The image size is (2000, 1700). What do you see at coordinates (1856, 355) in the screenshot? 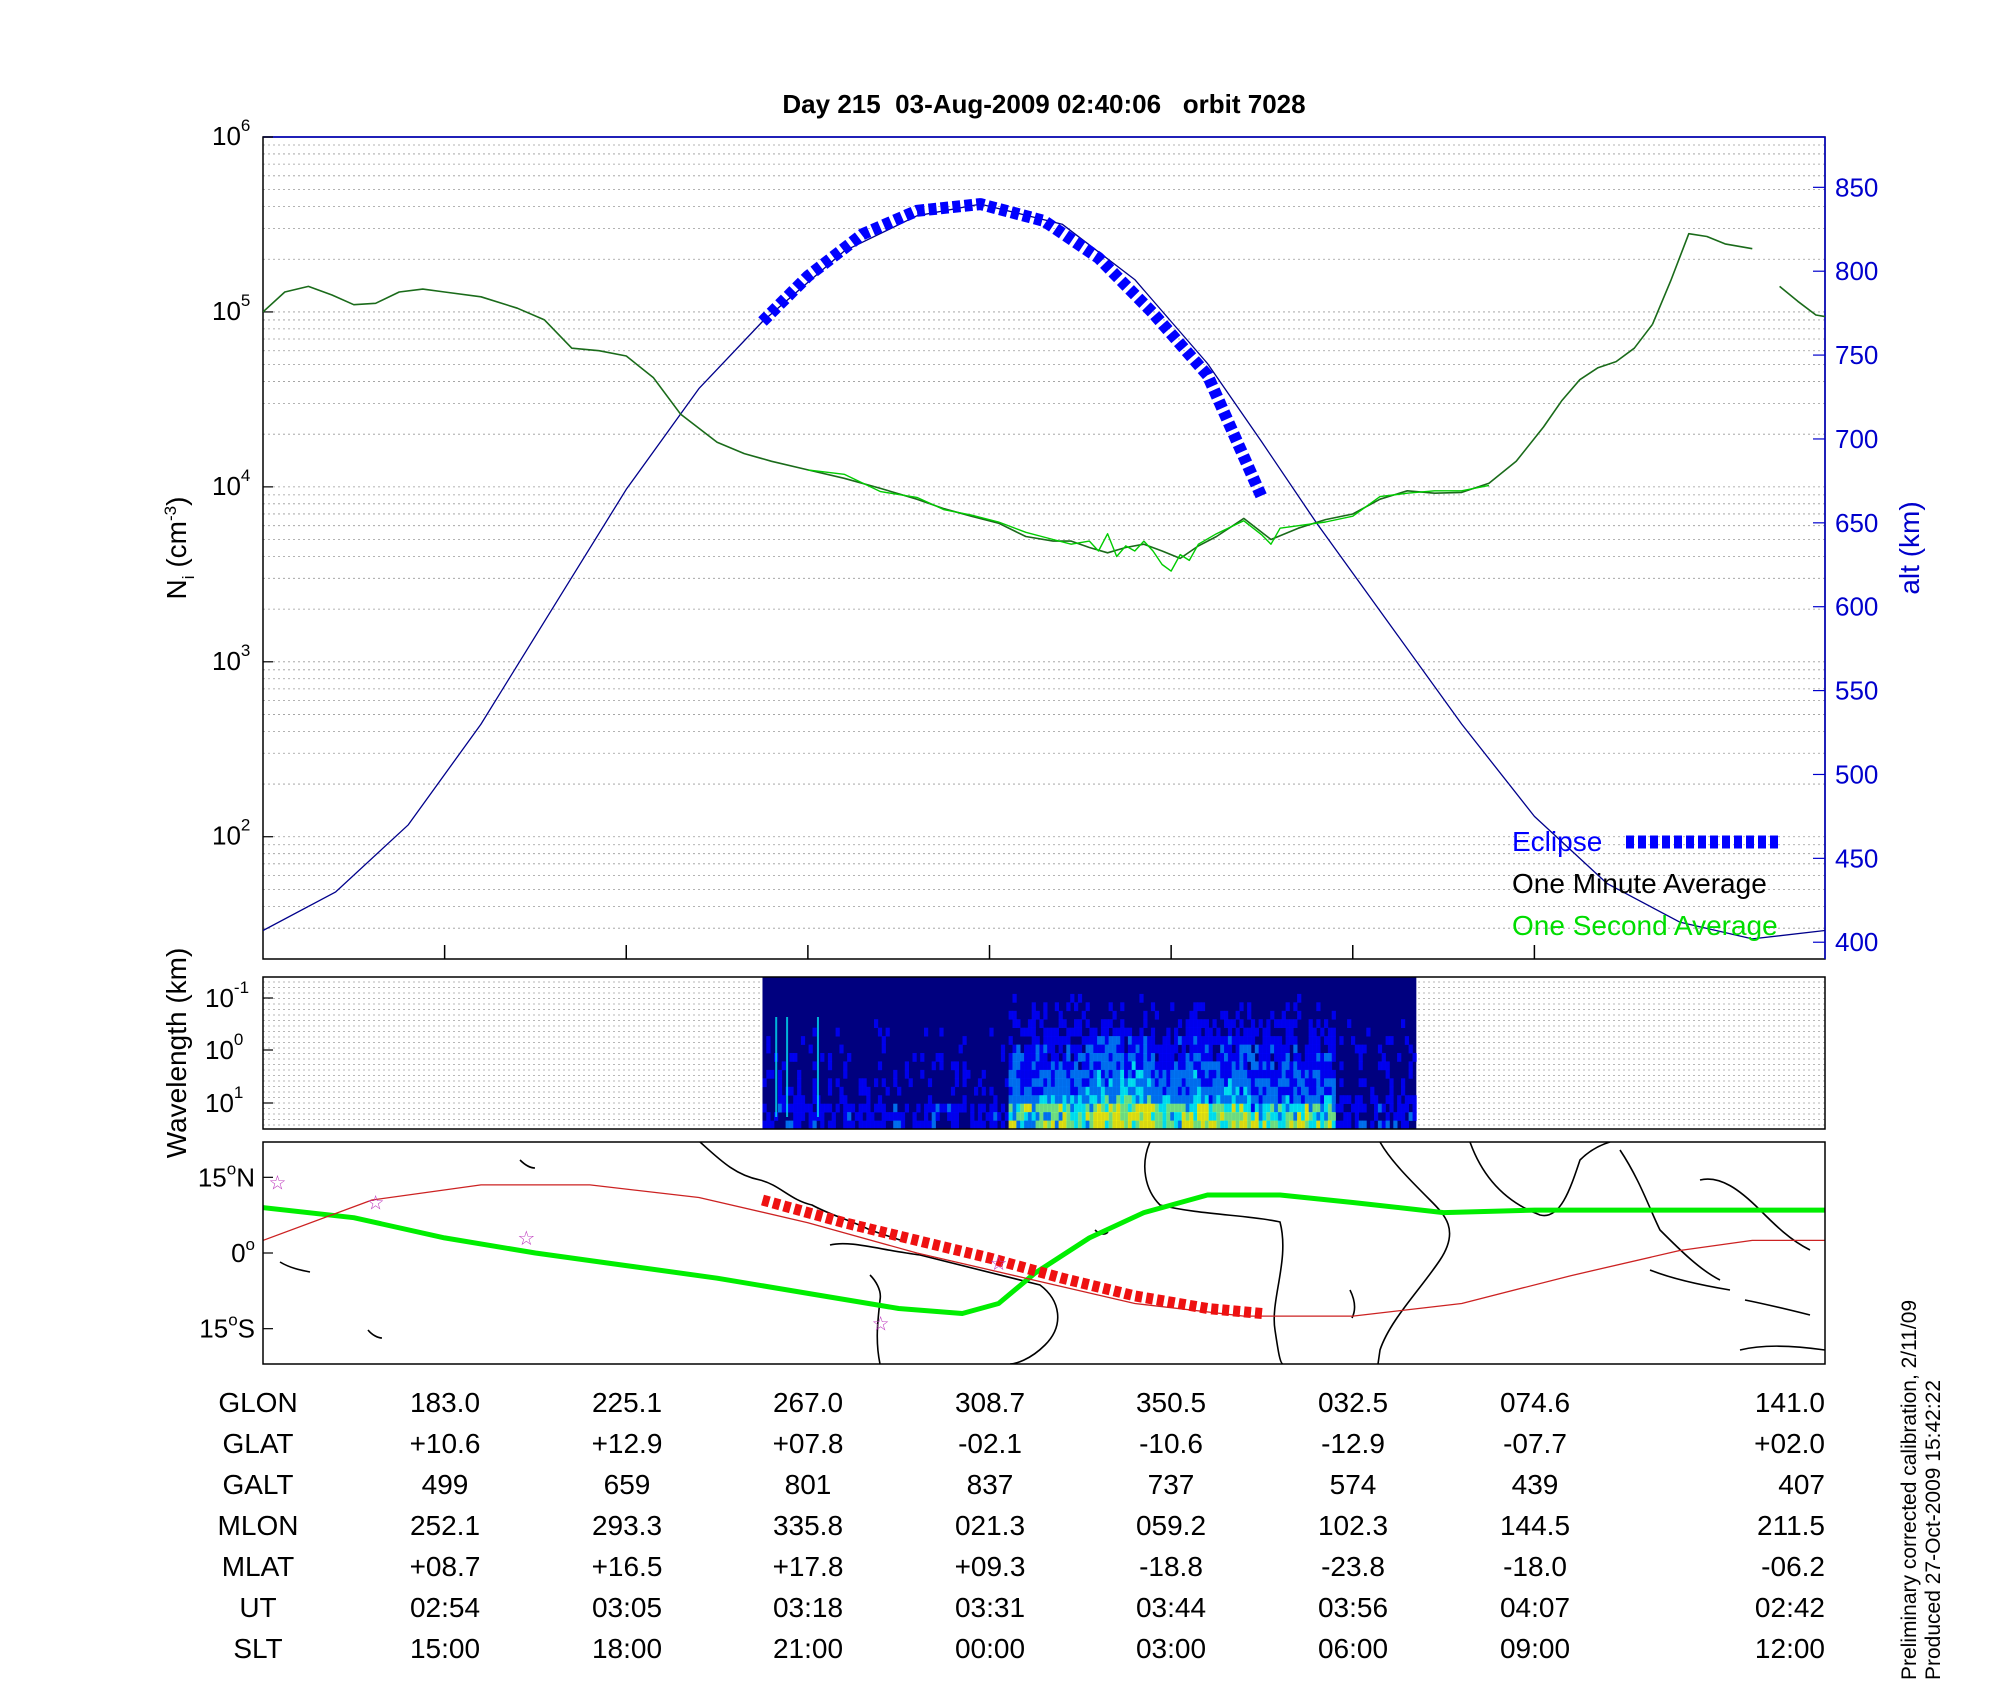
I see `y2-tick-label: 750` at bounding box center [1856, 355].